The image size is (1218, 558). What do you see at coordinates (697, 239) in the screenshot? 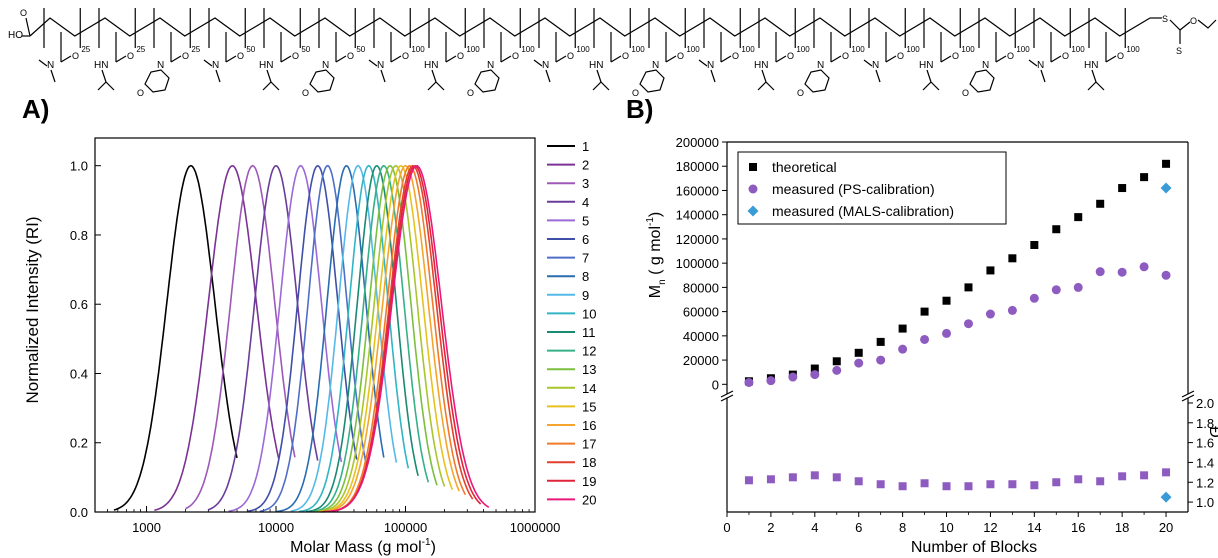
I see `upper-y-tick-label: 120000` at bounding box center [697, 239].